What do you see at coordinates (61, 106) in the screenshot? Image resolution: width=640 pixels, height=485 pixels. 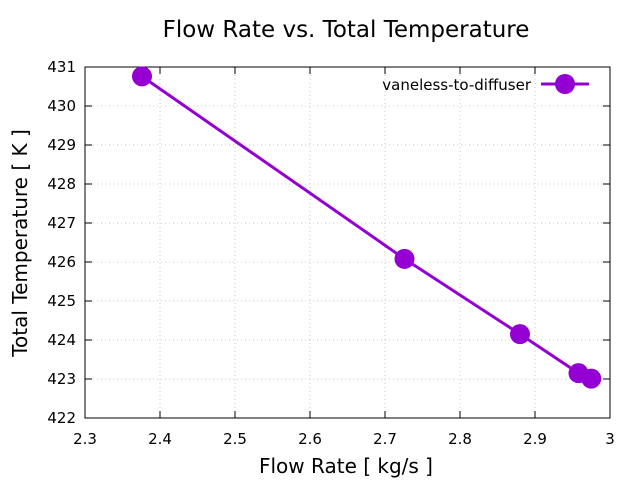 I see `y-tick-label: 430` at bounding box center [61, 106].